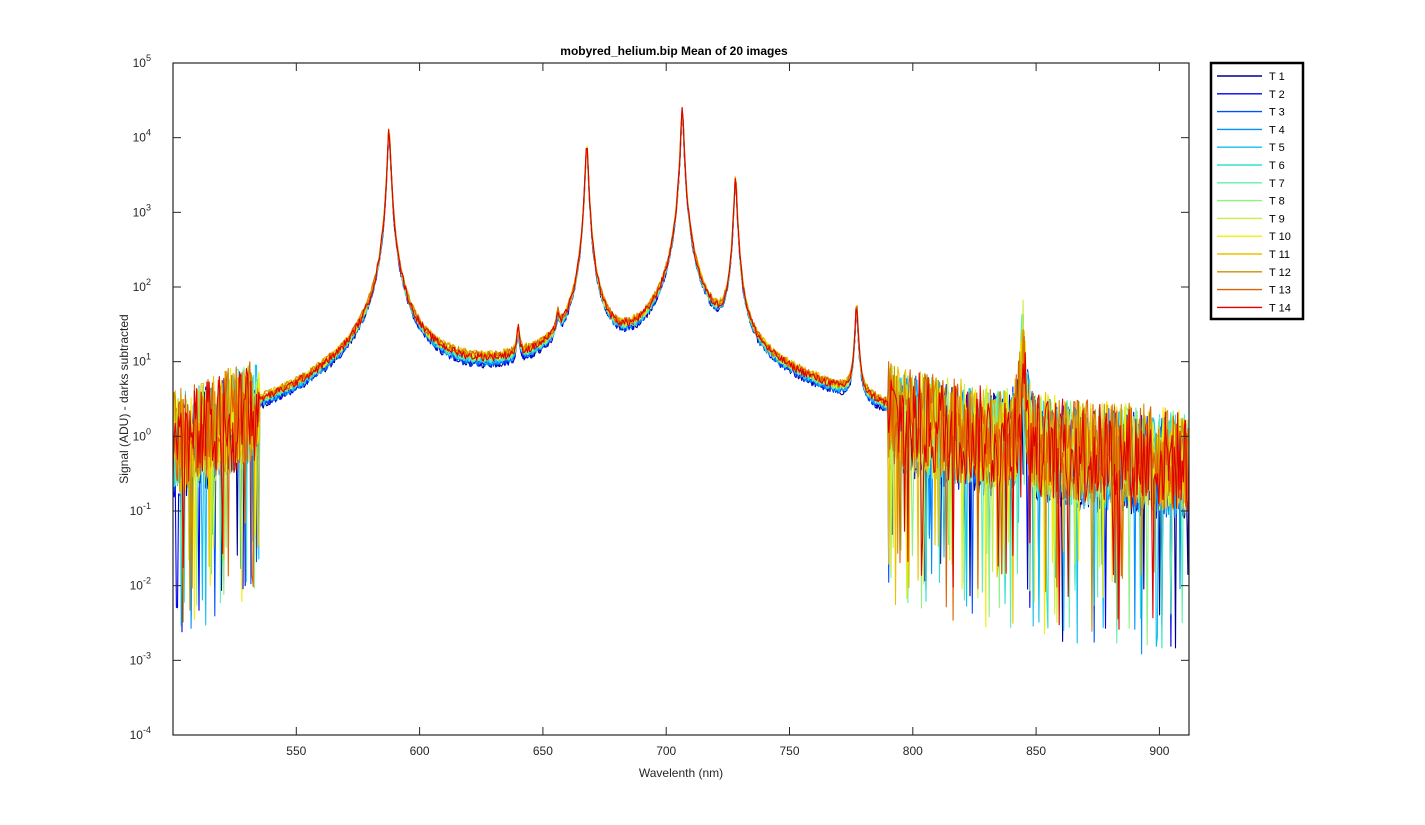  I want to click on legend-label: T 9, so click(1277, 219).